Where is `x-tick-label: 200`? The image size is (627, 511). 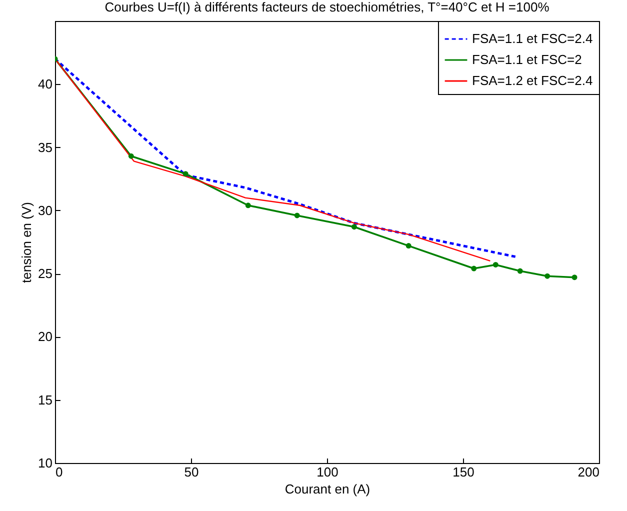
x-tick-label: 200 is located at coordinates (589, 472).